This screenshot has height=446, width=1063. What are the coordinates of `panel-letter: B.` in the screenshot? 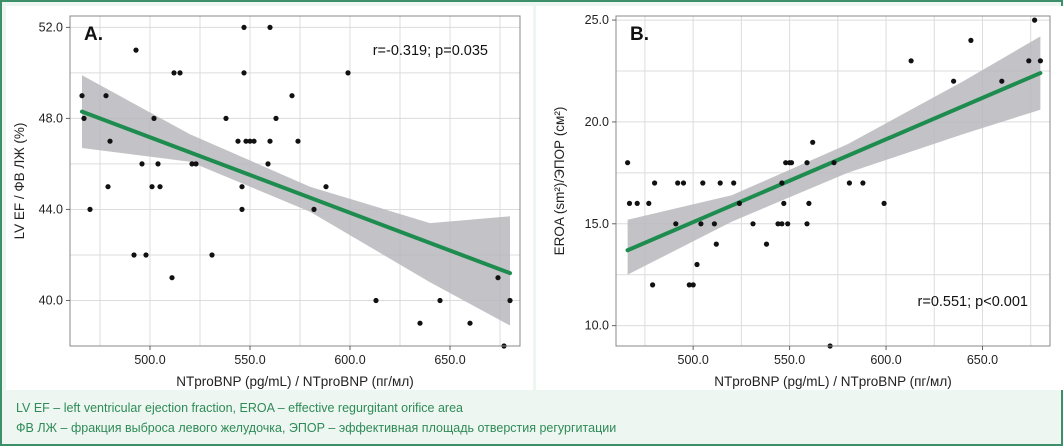 It's located at (639, 34).